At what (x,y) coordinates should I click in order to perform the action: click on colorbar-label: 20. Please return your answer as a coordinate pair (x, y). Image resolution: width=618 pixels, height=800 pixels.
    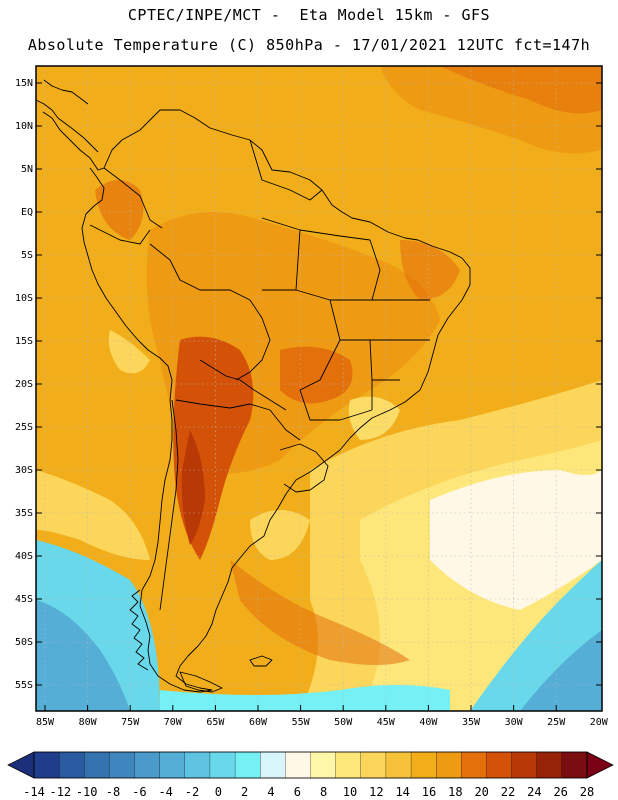
    Looking at the image, I should click on (481, 792).